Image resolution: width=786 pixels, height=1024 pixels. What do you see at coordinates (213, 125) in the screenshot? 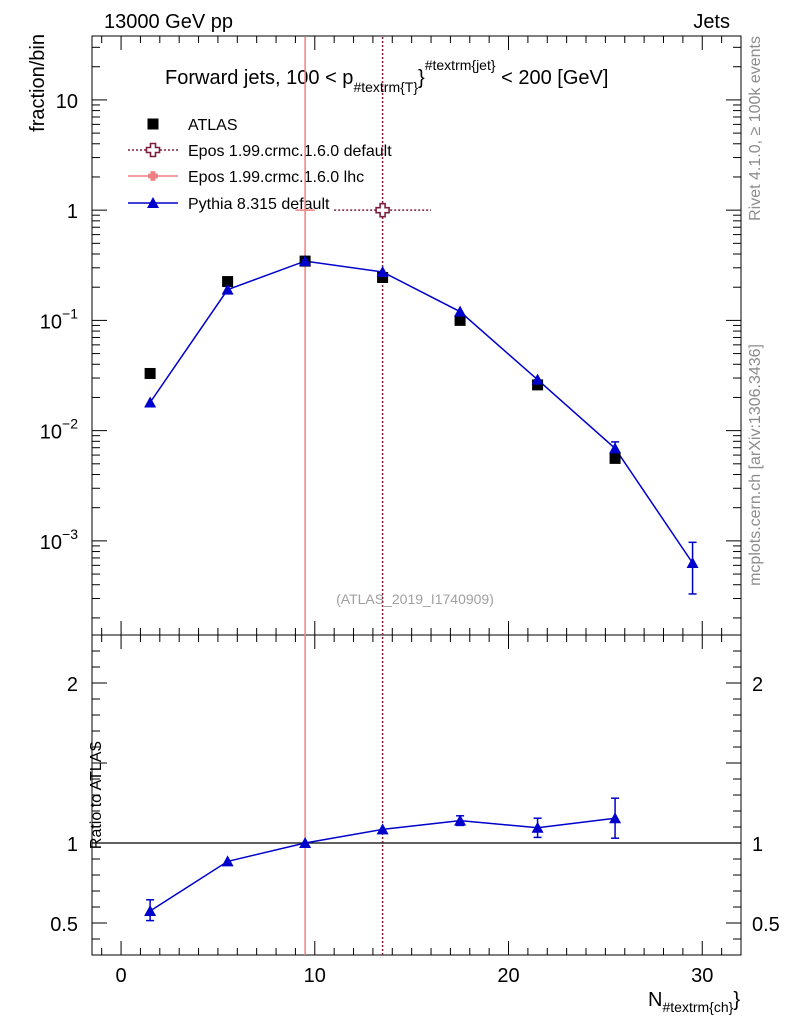
I see `legend-label: ATLAS` at bounding box center [213, 125].